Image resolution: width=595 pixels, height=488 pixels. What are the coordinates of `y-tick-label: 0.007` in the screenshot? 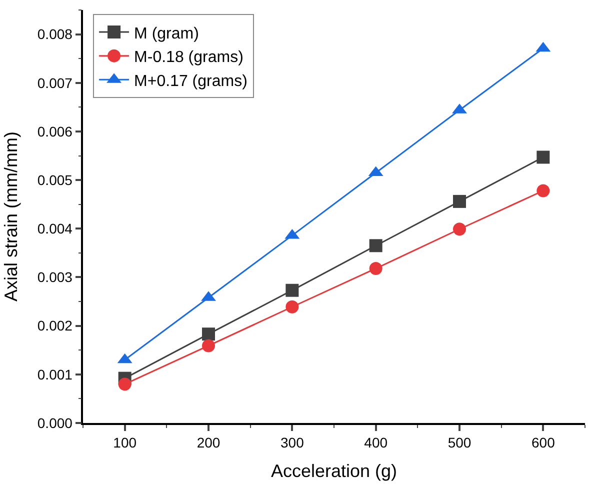 It's located at (55, 82).